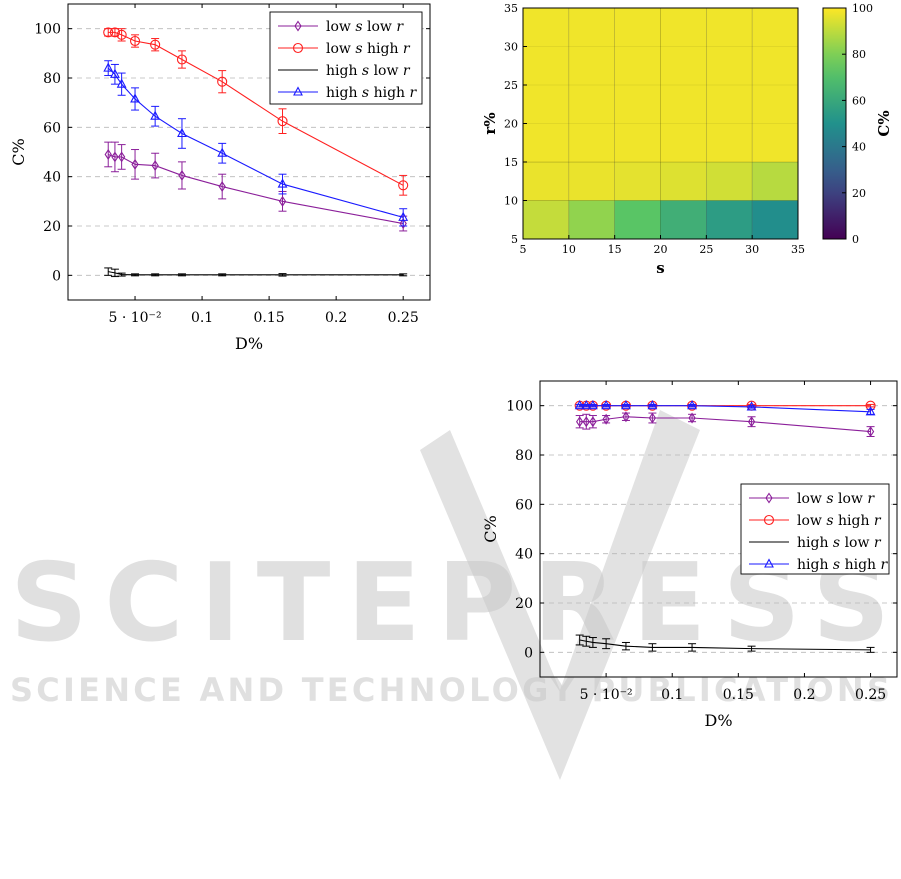 The height and width of the screenshot is (879, 901). Describe the element at coordinates (839, 543) in the screenshot. I see `legend-label: high s low r` at that location.